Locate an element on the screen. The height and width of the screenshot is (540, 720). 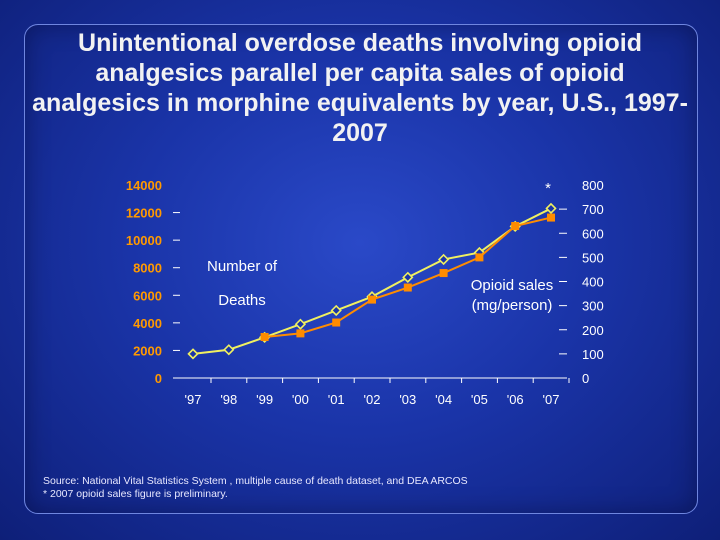
x-tick-label: '98 is located at coordinates (228, 399).